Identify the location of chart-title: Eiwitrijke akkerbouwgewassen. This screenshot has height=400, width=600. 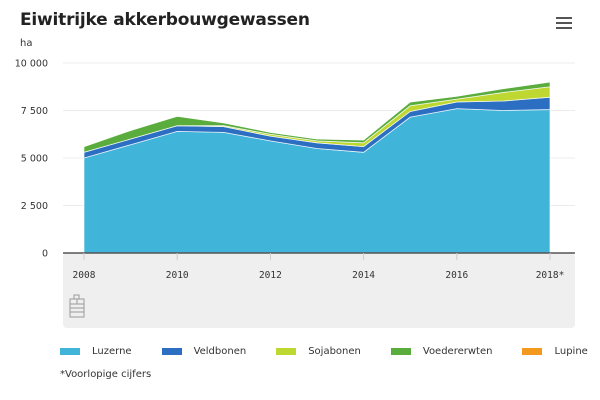
(165, 20).